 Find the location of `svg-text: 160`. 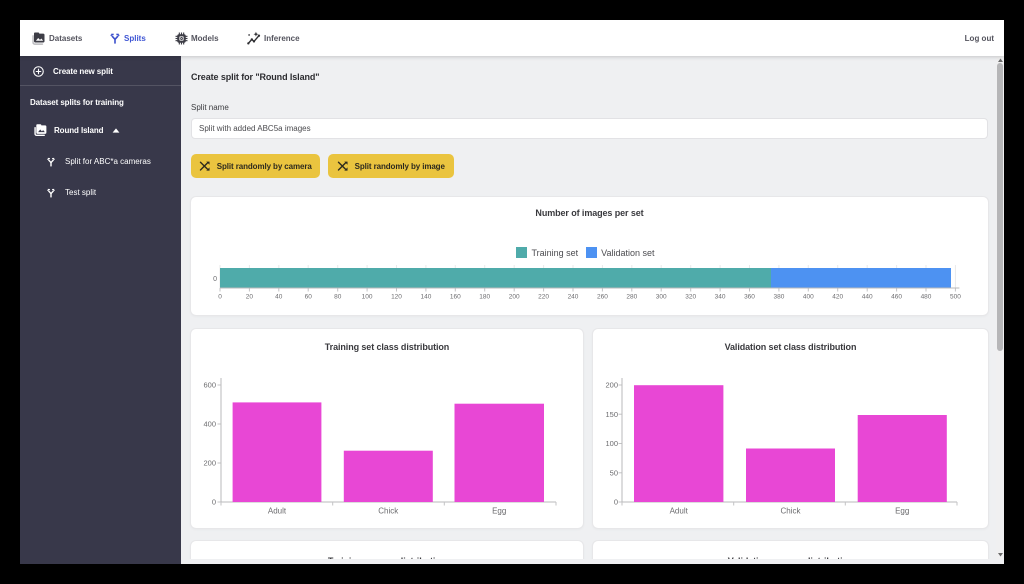

svg-text: 160 is located at coordinates (455, 297).